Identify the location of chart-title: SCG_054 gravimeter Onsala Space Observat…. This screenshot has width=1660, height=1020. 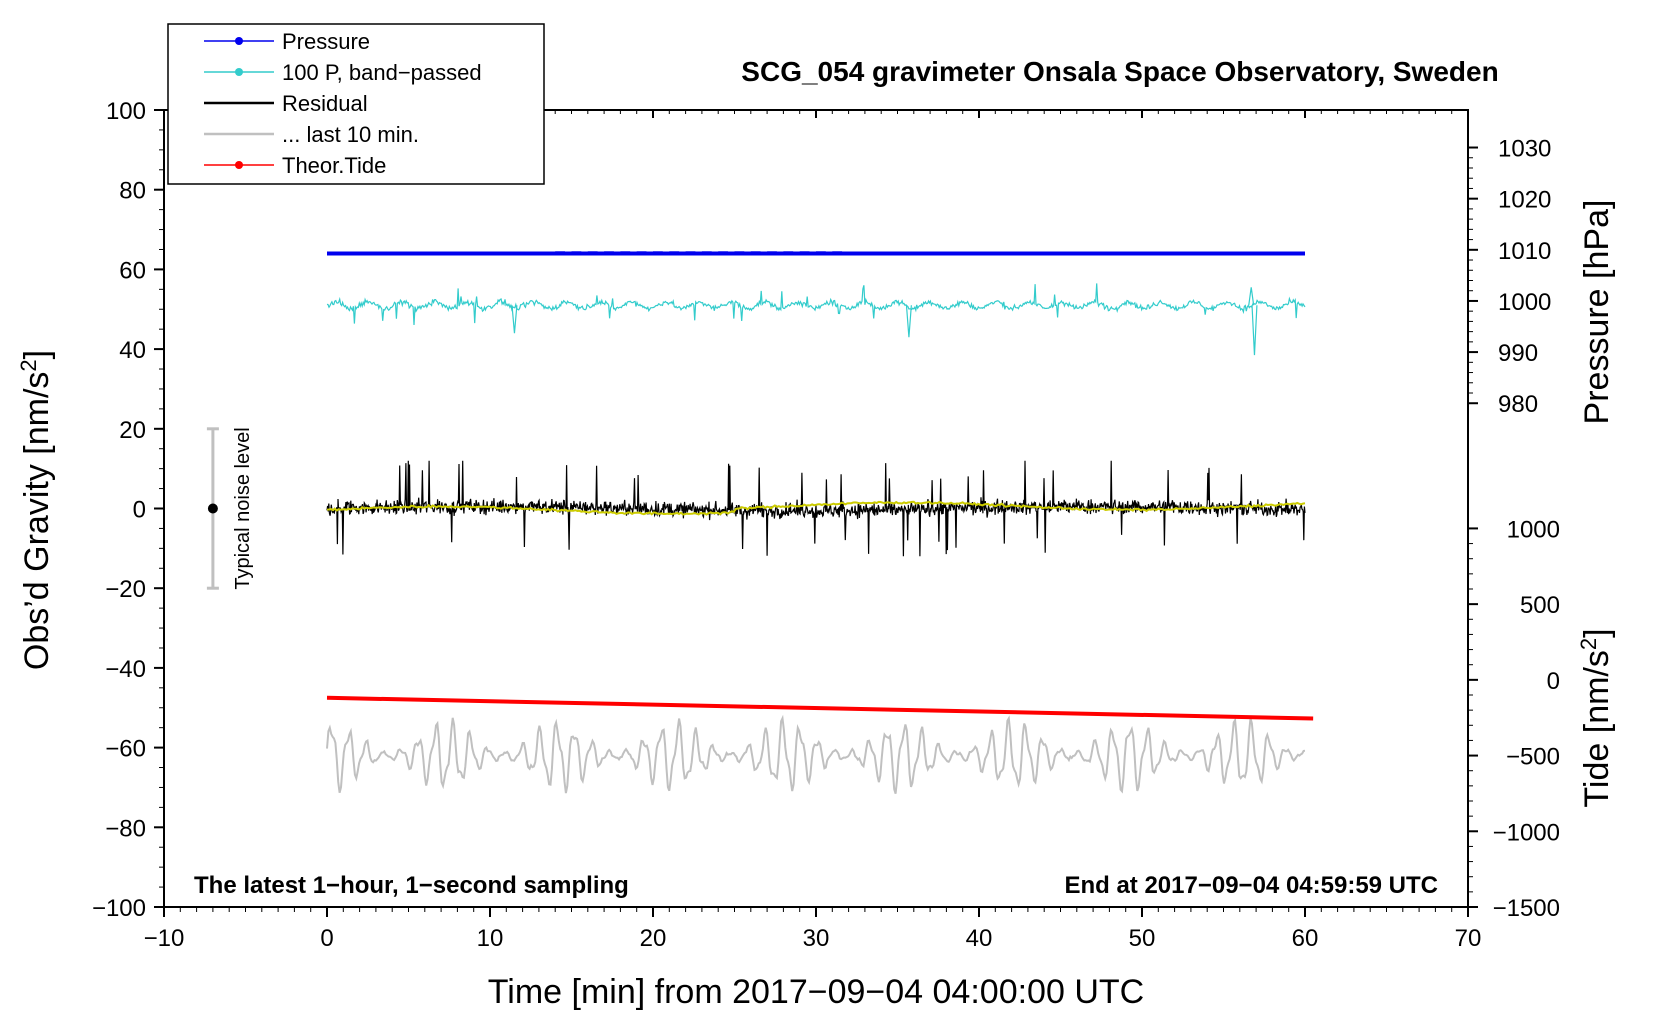
(1119, 71).